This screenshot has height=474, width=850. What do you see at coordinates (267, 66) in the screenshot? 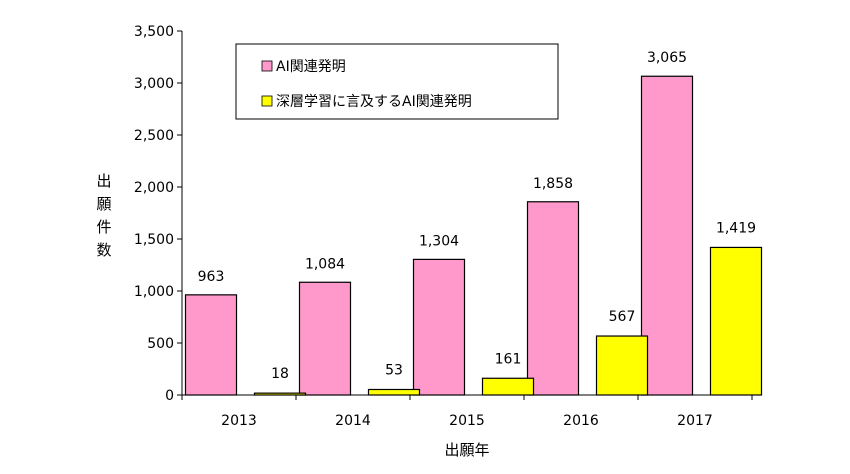
I see `legend-swatch-ai` at bounding box center [267, 66].